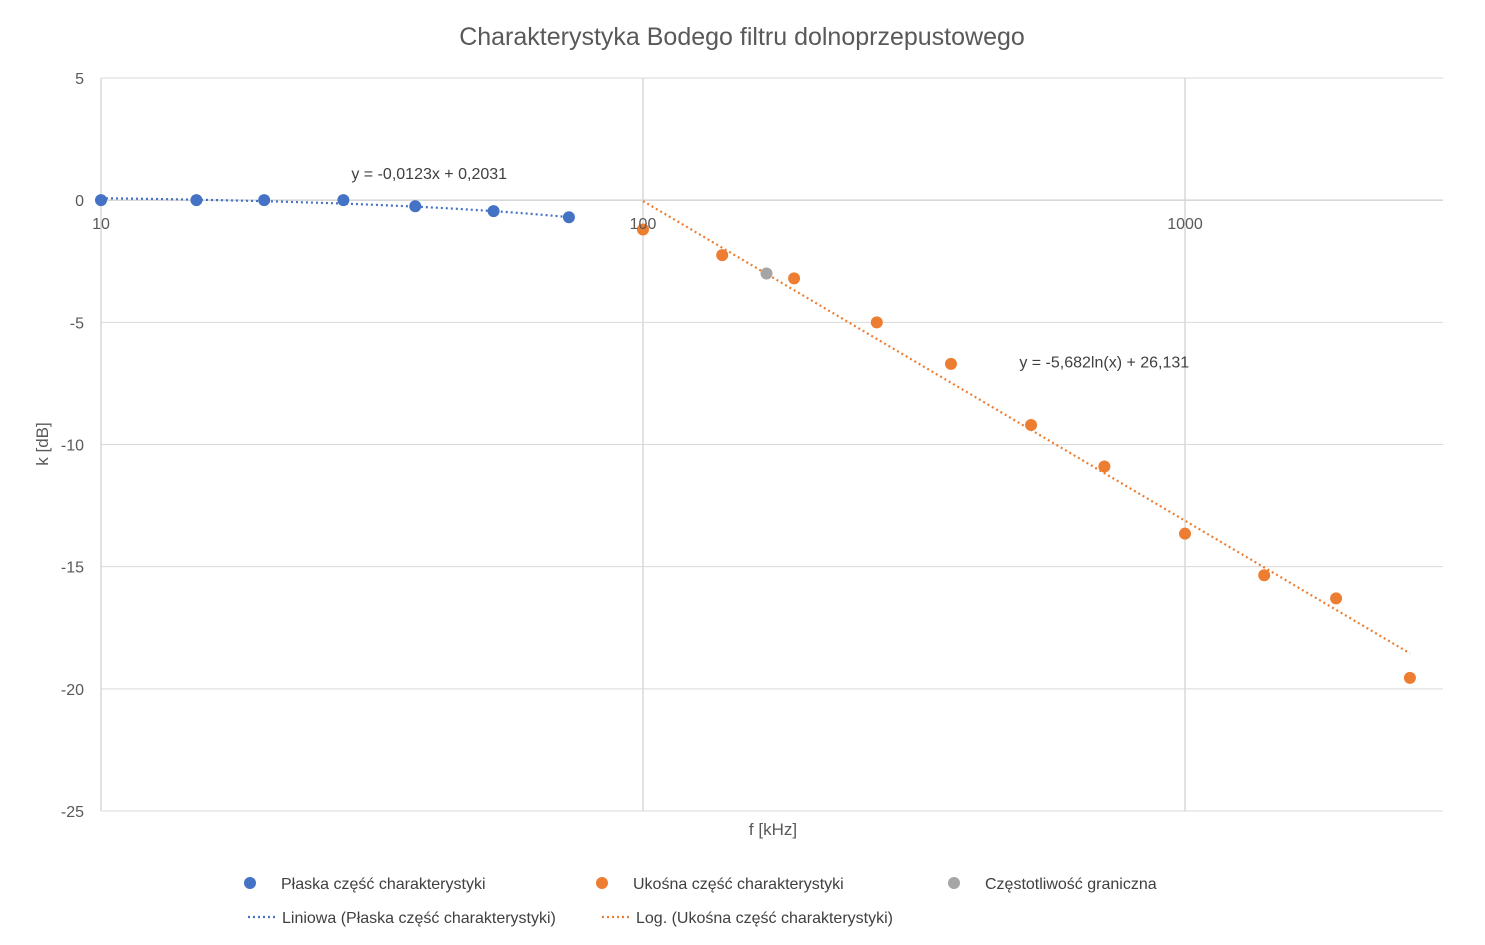 The width and height of the screenshot is (1485, 945). I want to click on x-axis-label: f [kHz], so click(773, 829).